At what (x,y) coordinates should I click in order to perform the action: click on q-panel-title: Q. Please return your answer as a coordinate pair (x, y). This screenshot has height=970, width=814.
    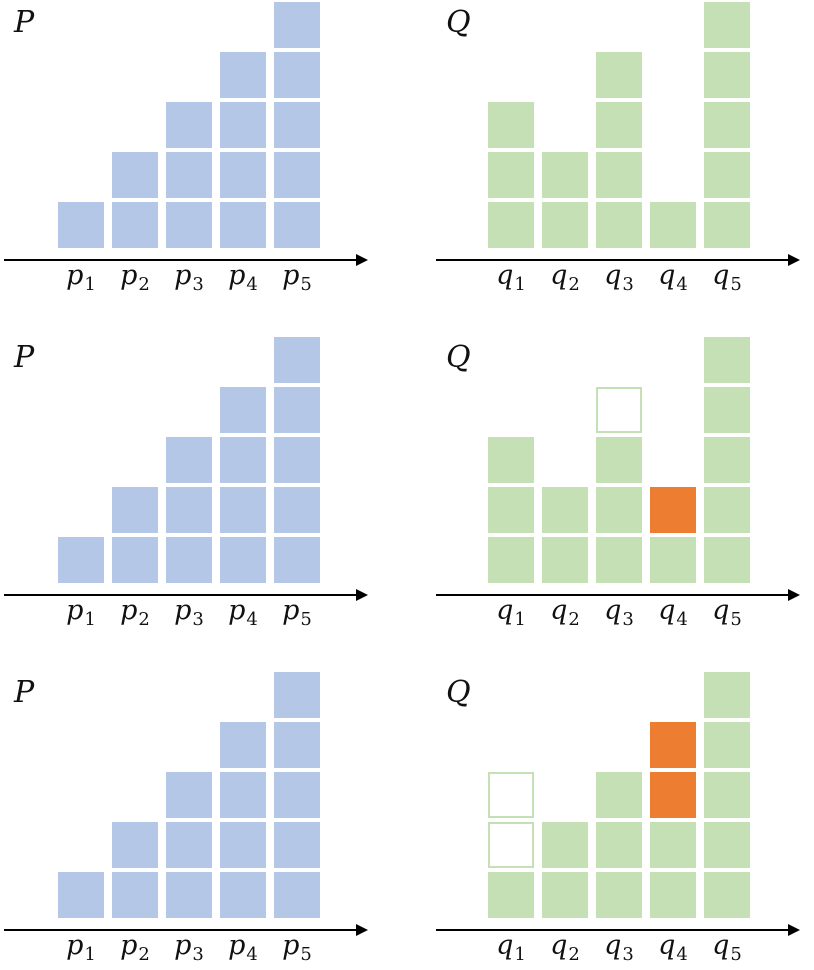
    Looking at the image, I should click on (458, 357).